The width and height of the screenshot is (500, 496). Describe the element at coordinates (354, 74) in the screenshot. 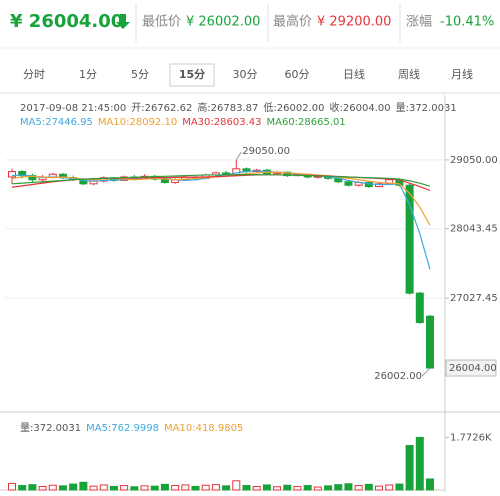

I see `tab: 日线` at that location.